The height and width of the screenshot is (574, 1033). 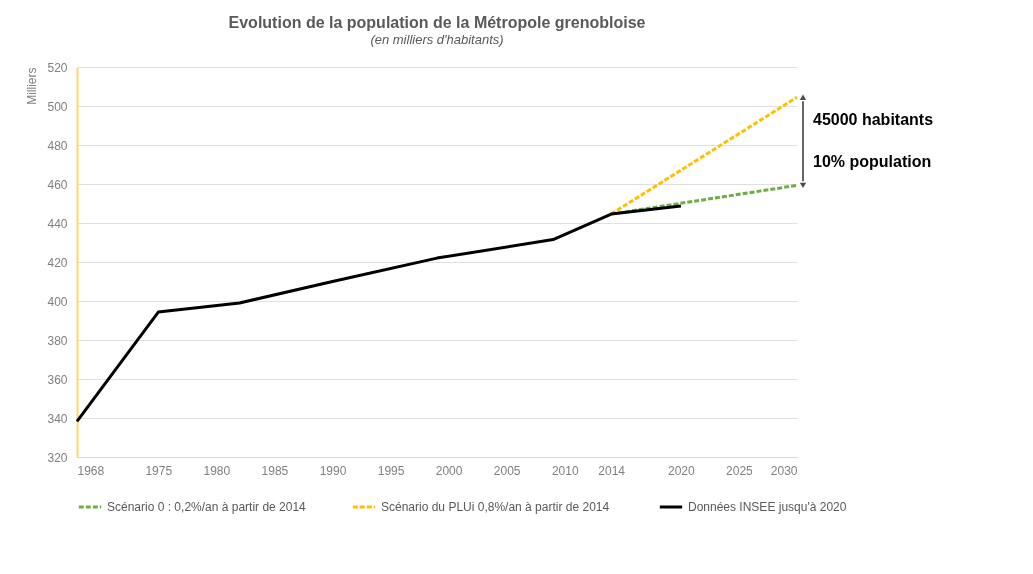 What do you see at coordinates (333, 470) in the screenshot?
I see `x-tick-label: 1990` at bounding box center [333, 470].